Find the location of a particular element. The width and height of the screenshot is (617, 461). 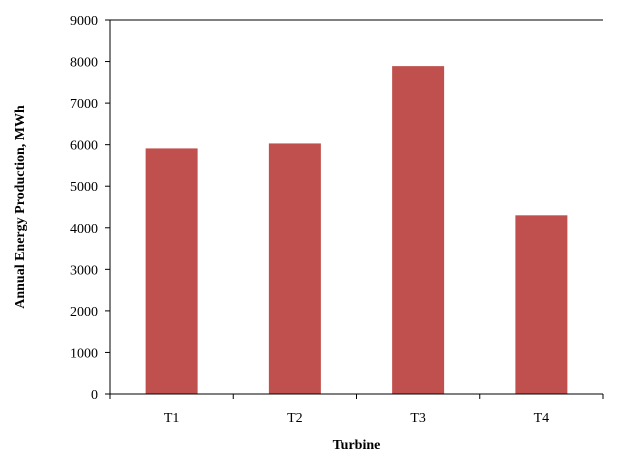

bar-t3 is located at coordinates (418, 230).